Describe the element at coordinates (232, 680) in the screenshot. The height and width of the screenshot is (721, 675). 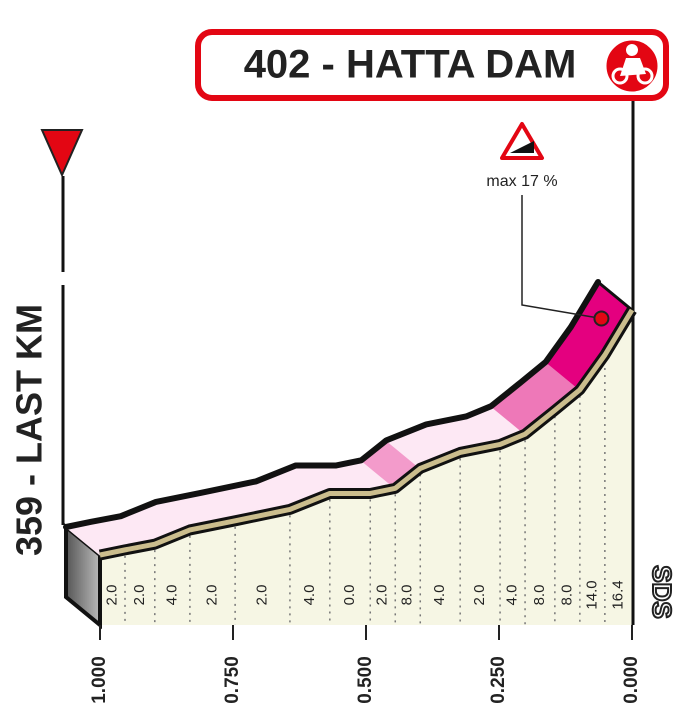
I see `x-tick-label: 0.750` at that location.